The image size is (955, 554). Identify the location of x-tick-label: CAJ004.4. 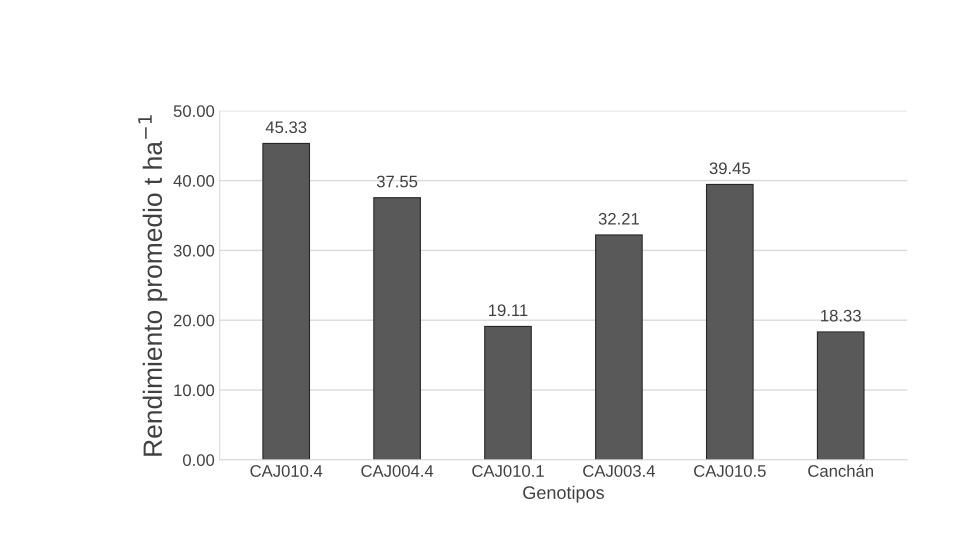
(397, 471).